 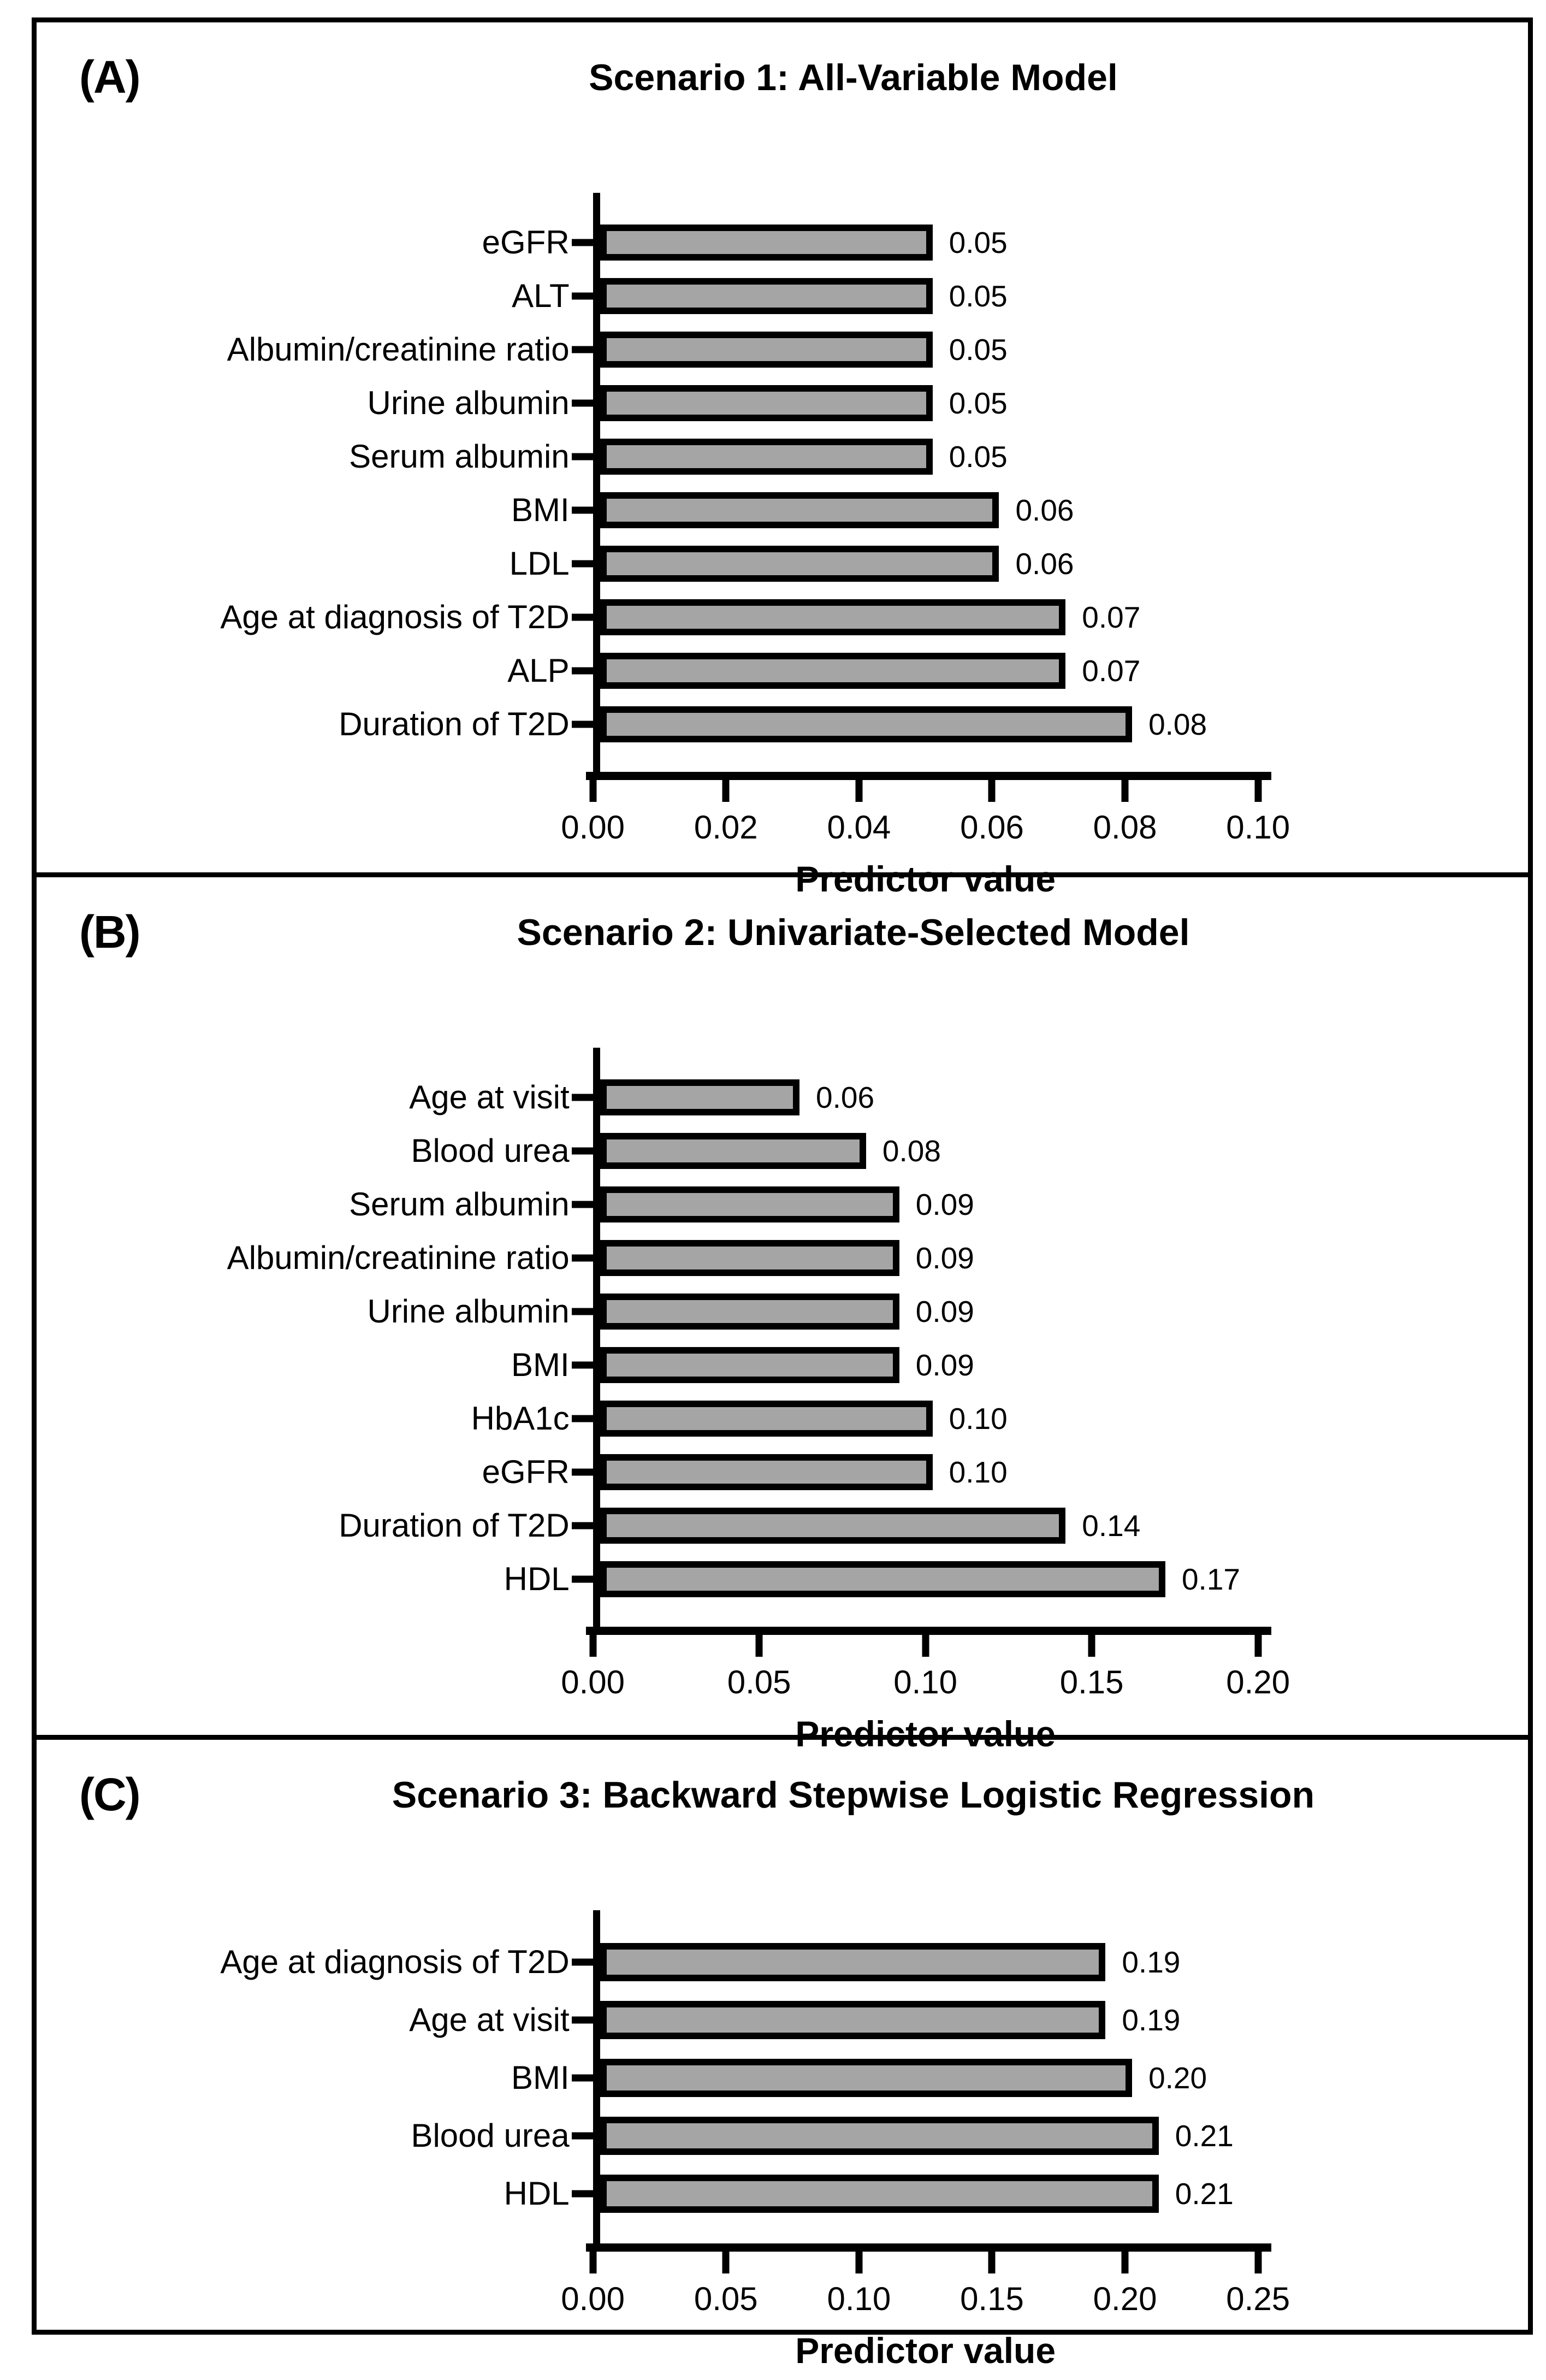 I want to click on bar-row: Urine albumin 0.05, so click(x=816, y=403).